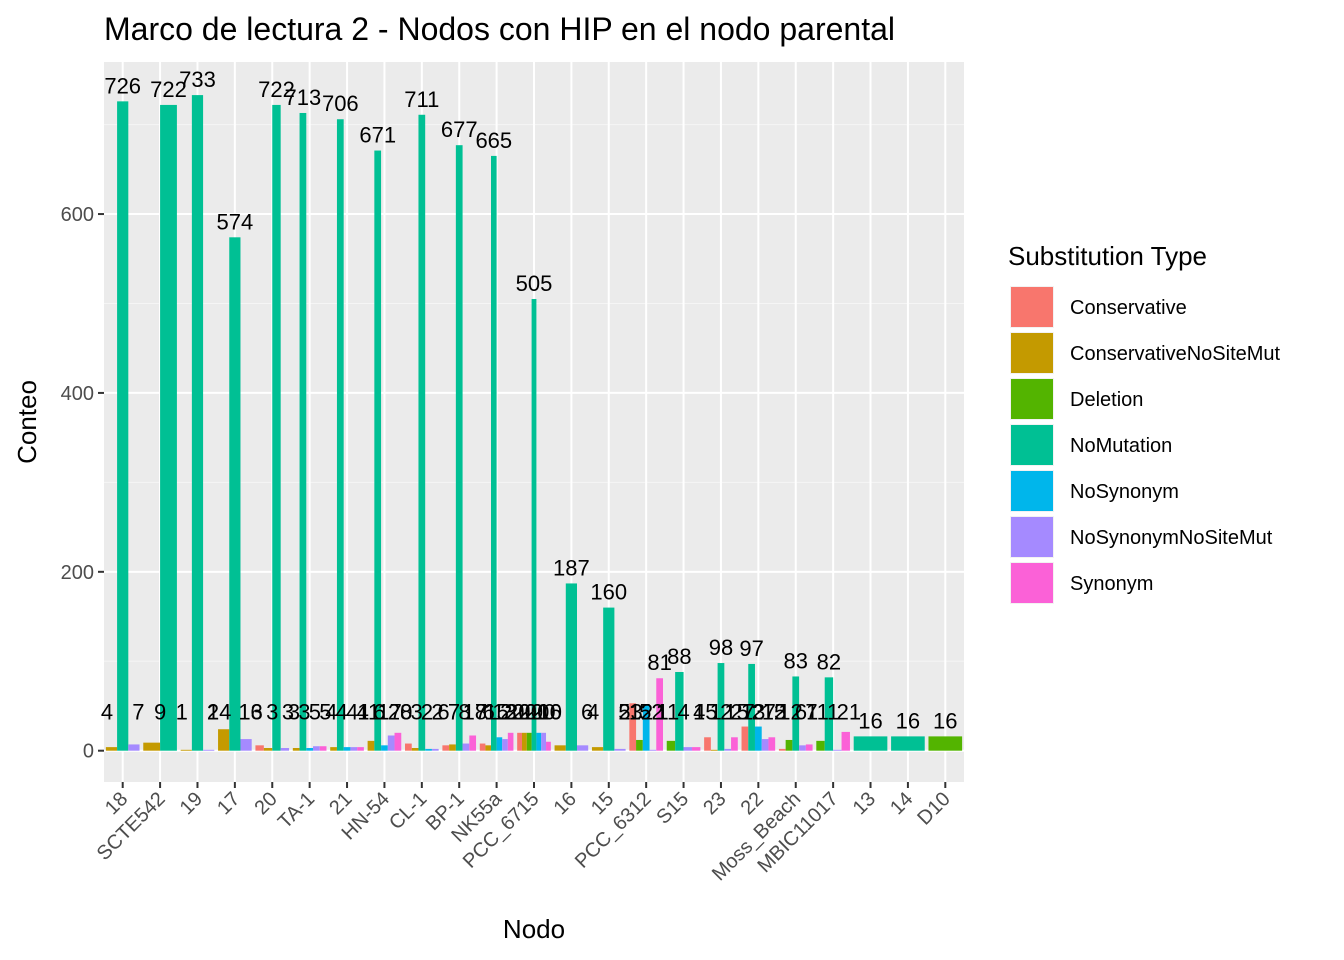  Describe the element at coordinates (1107, 256) in the screenshot. I see `legend-title: Substitution Type` at that location.